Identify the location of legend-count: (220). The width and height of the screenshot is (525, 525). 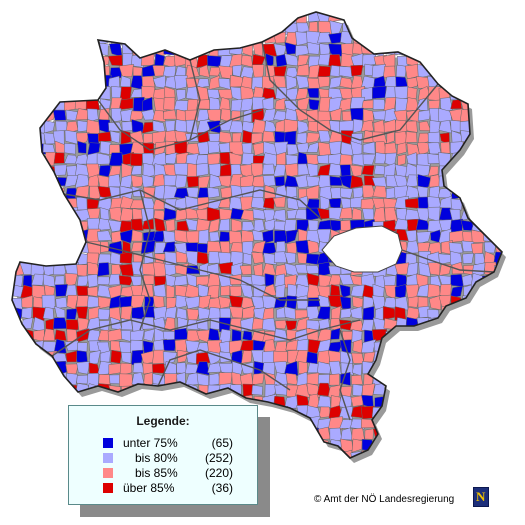
(218, 473).